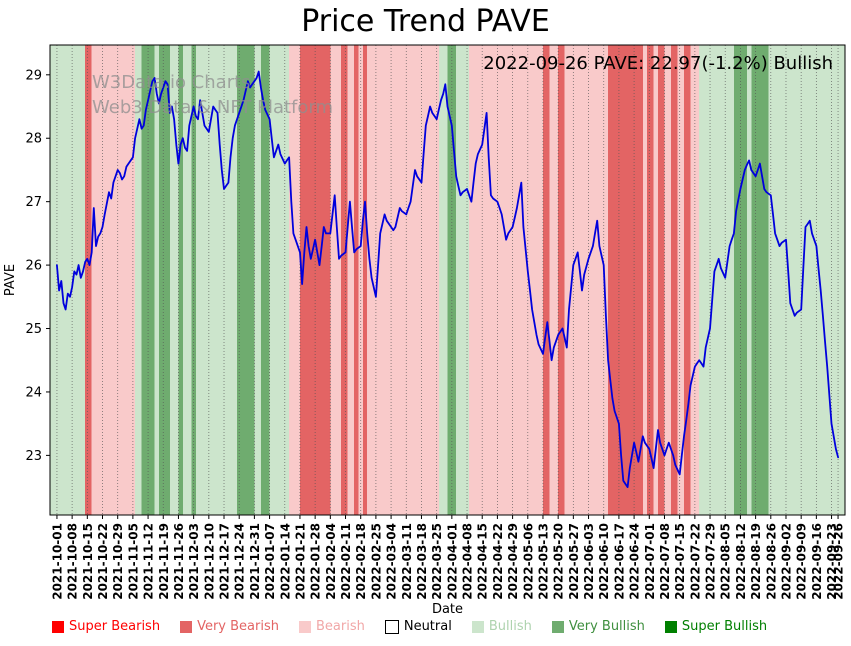 The image size is (851, 646). What do you see at coordinates (10, 280) in the screenshot?
I see `y-axis-title: PAVE` at bounding box center [10, 280].